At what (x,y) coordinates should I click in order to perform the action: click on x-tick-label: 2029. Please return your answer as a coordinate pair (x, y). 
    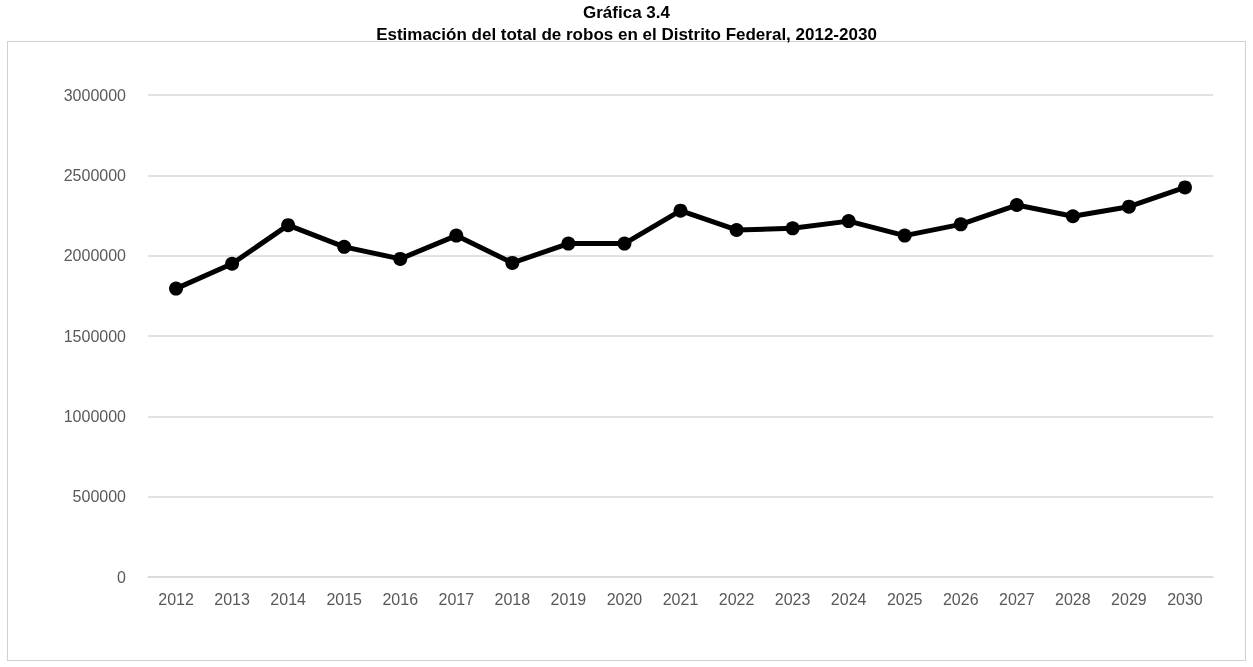
    Looking at the image, I should click on (1129, 599).